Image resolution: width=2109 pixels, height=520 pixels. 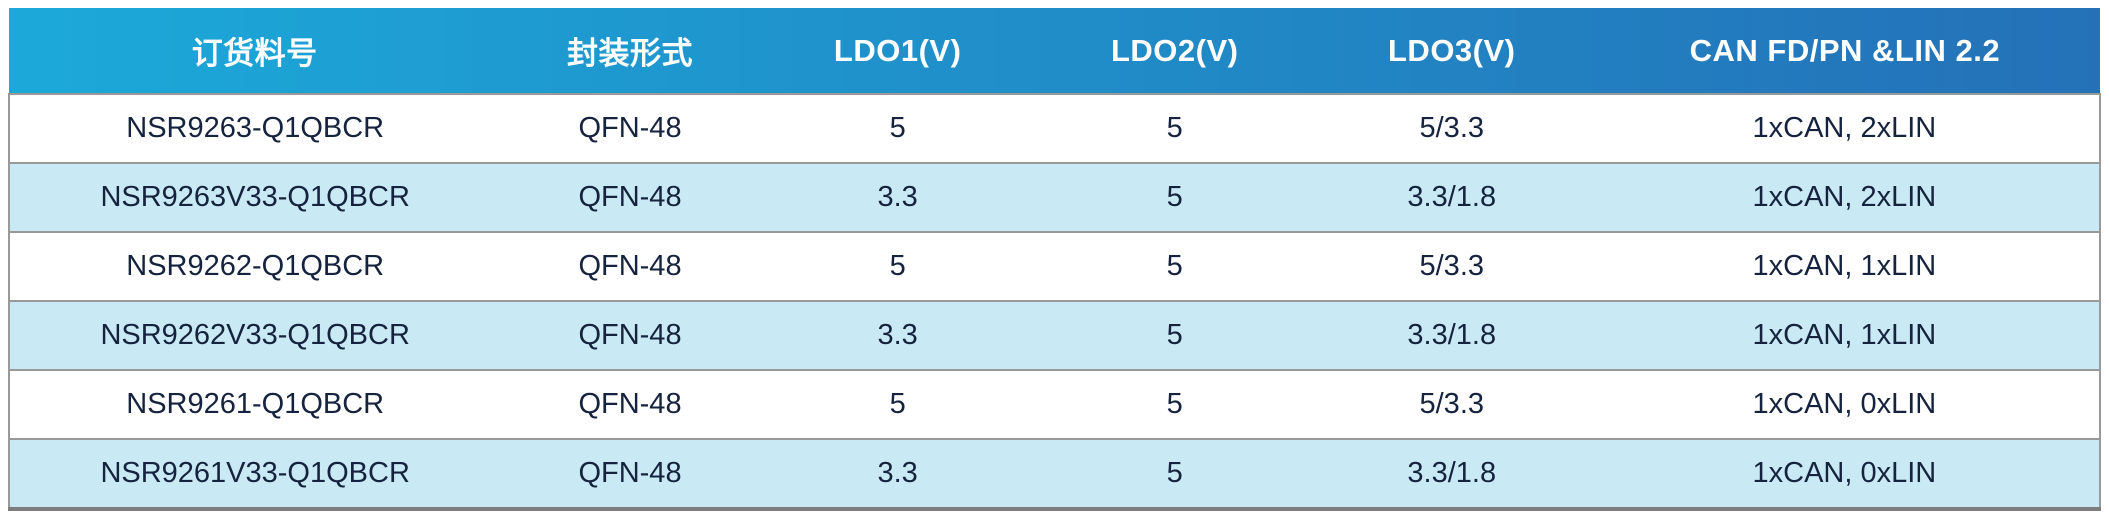 What do you see at coordinates (1054, 404) in the screenshot?
I see `table-row: NSR9261-Q1QBCR QFN-48 5 5 5/3.3 1xCAN, 0xLIN` at bounding box center [1054, 404].